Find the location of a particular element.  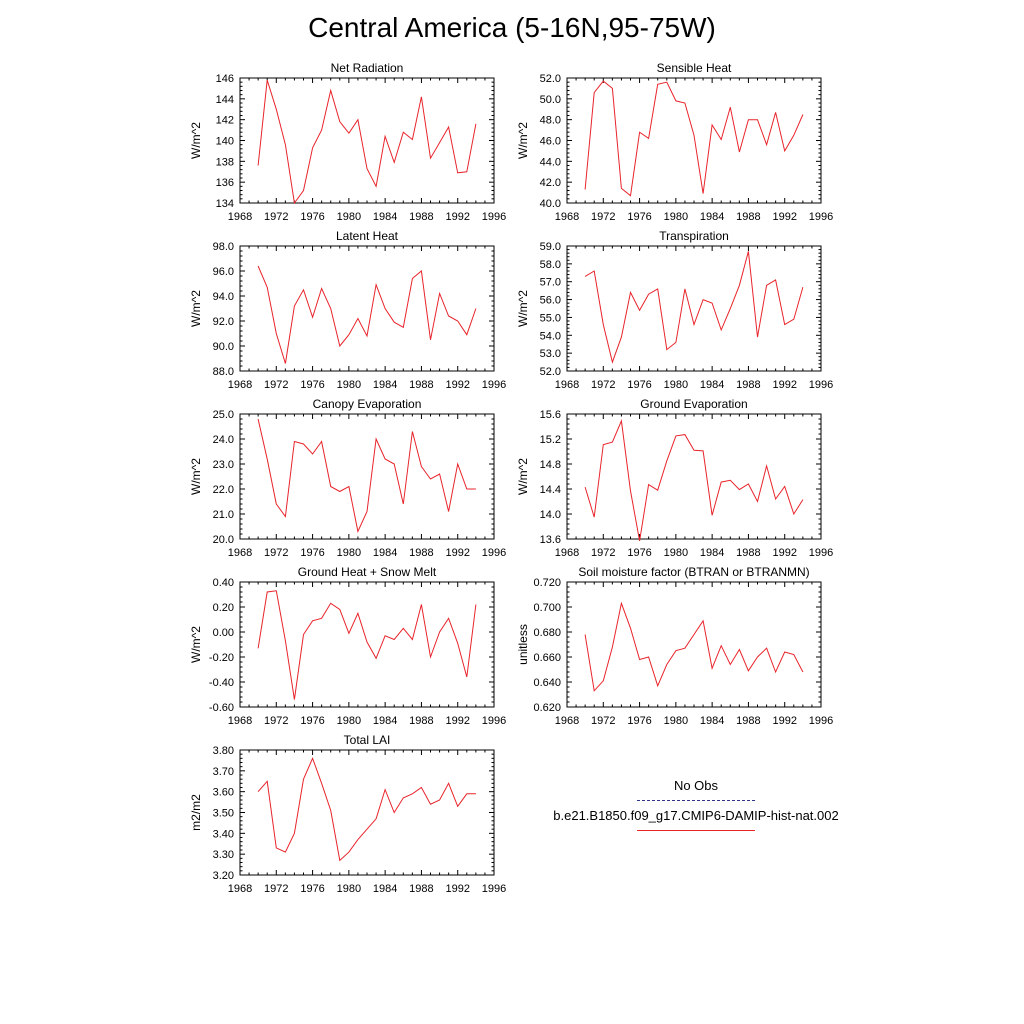

y-tick-label: 138 is located at coordinates (225, 162).